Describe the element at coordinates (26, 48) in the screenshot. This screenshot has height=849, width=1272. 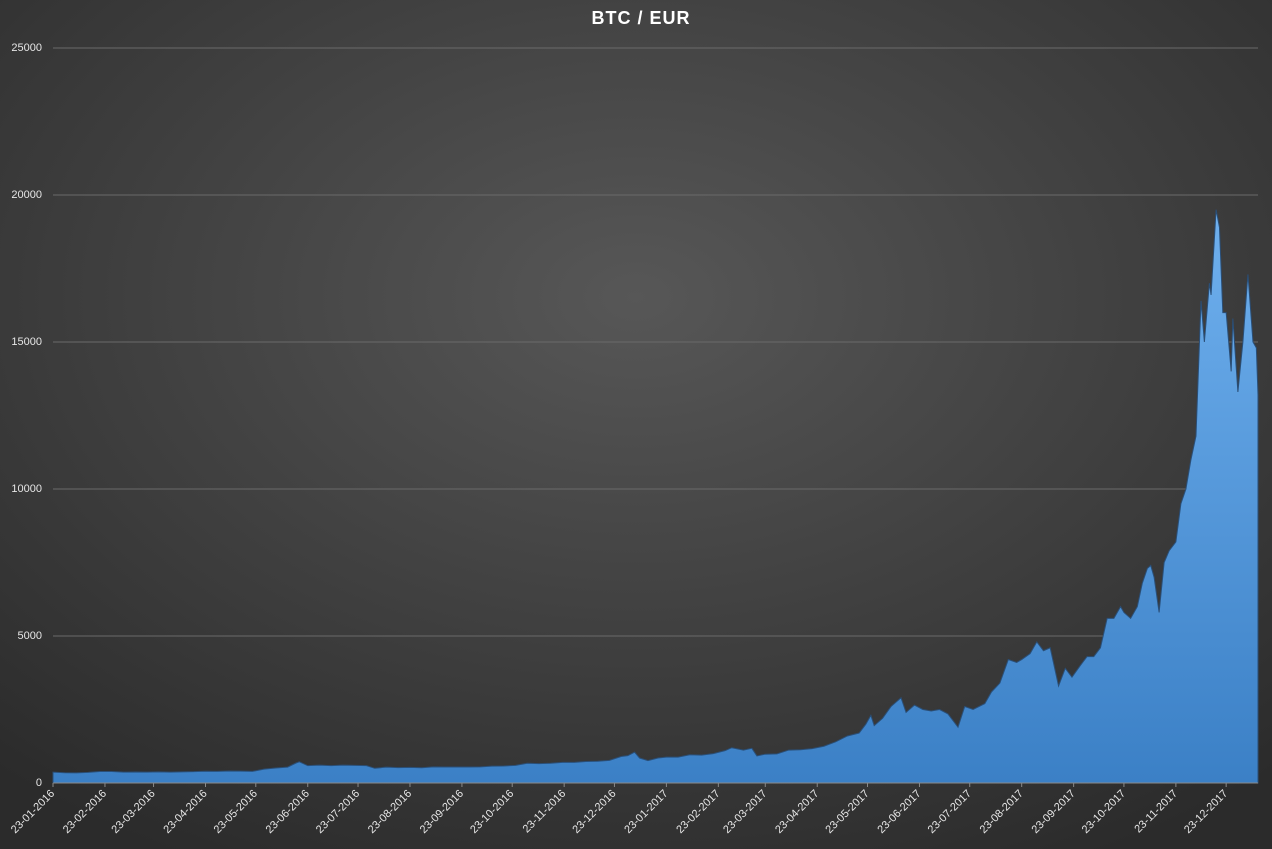
I see `y-tick-label: 25000` at that location.